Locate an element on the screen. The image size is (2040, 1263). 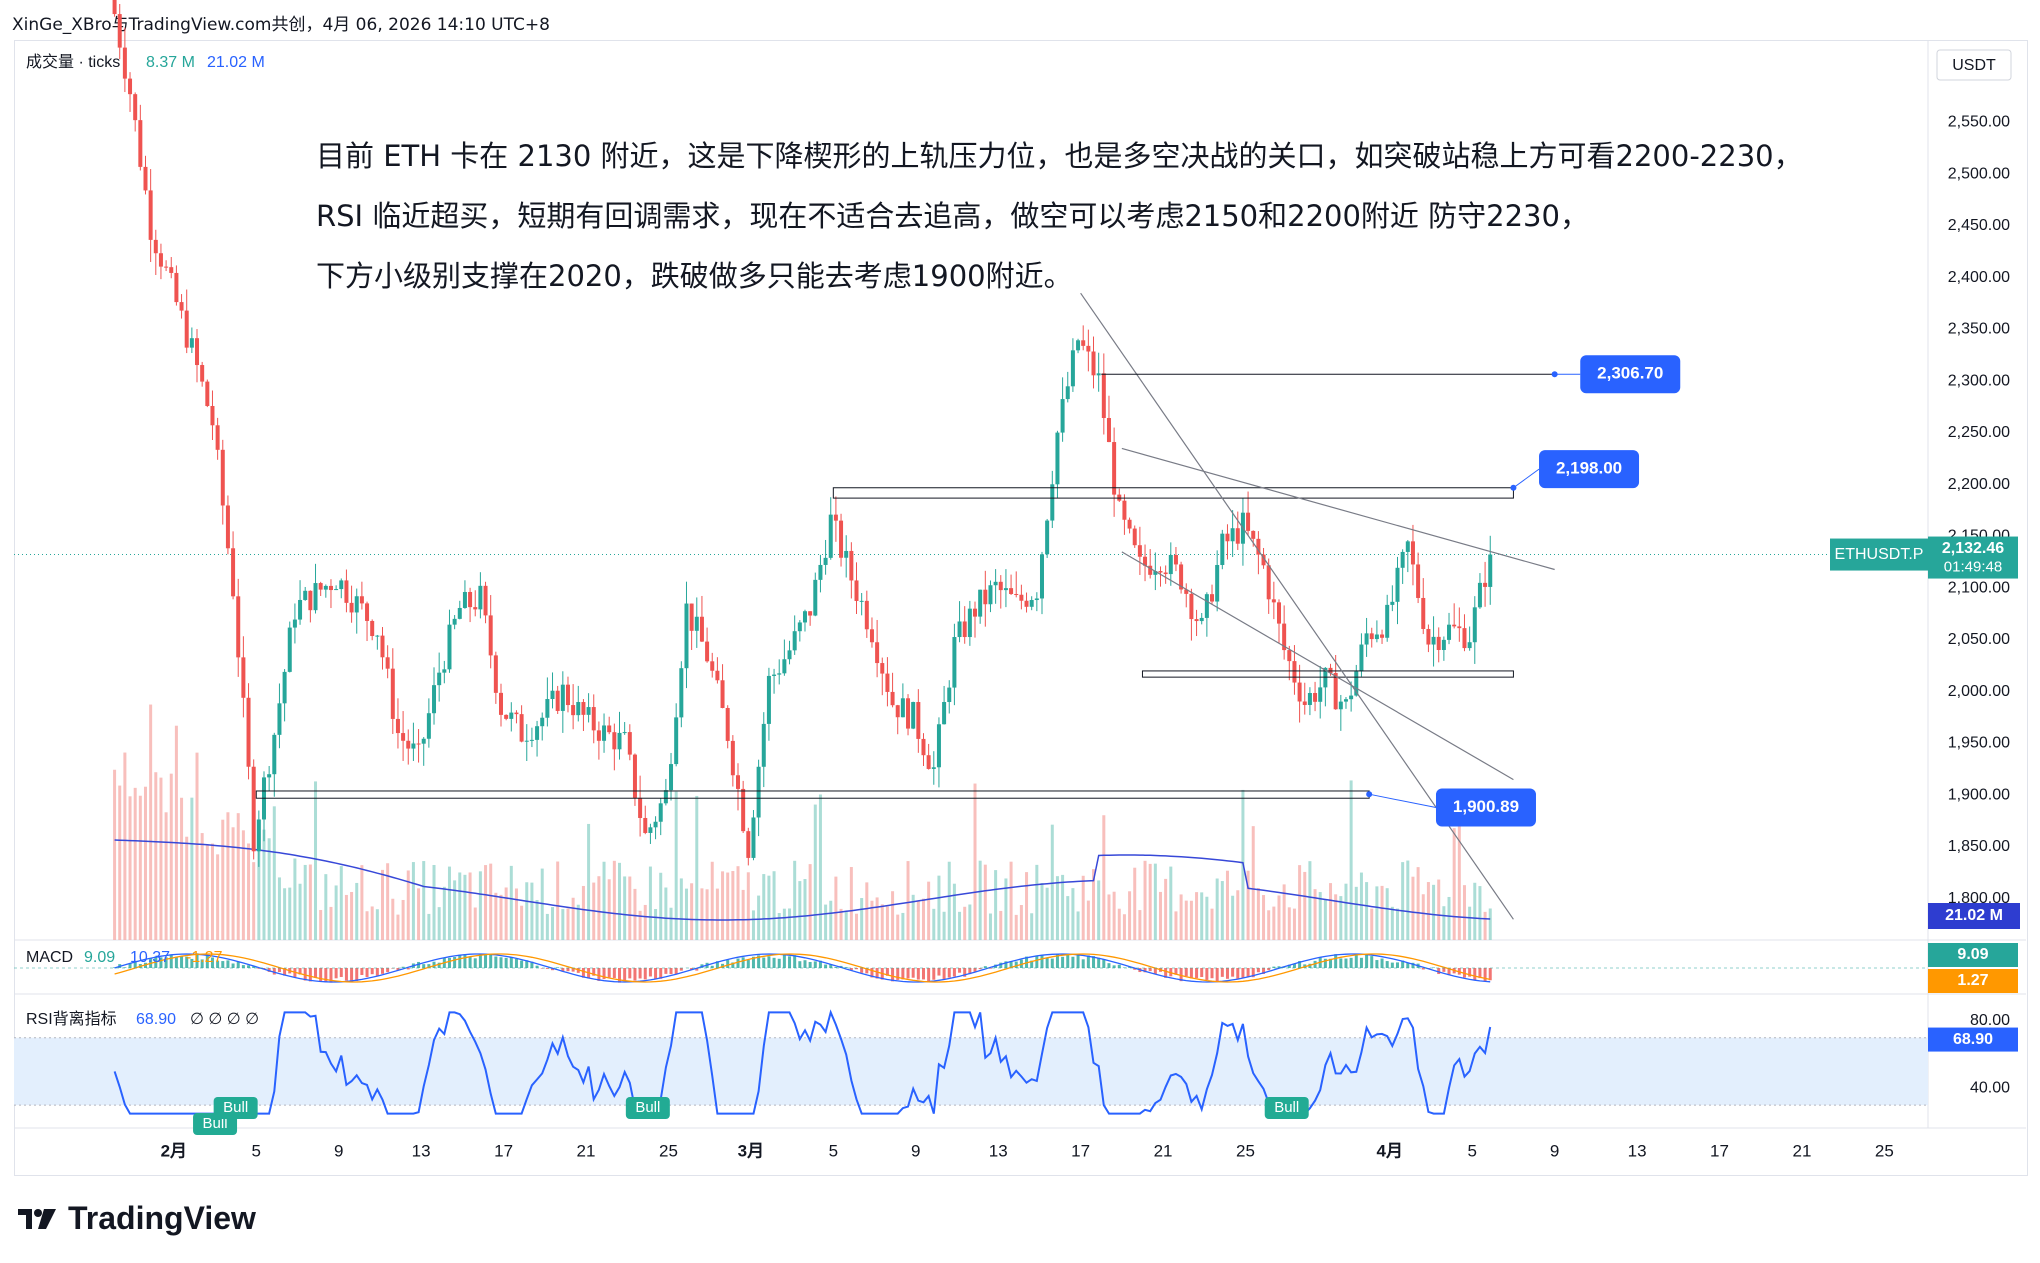
price-level-label: 2,198.00 is located at coordinates (1589, 468).